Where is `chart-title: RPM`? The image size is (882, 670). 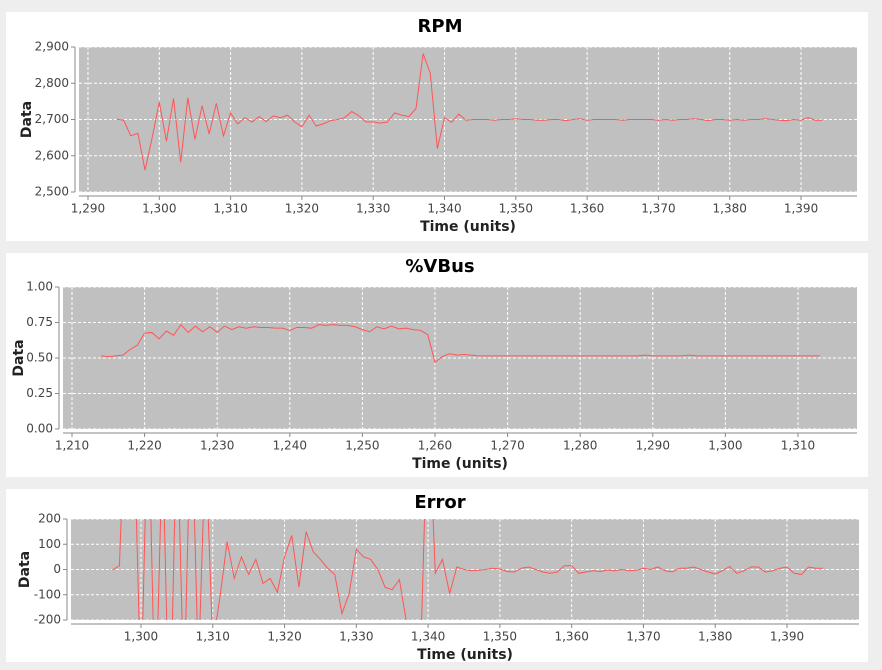
chart-title: RPM is located at coordinates (440, 26).